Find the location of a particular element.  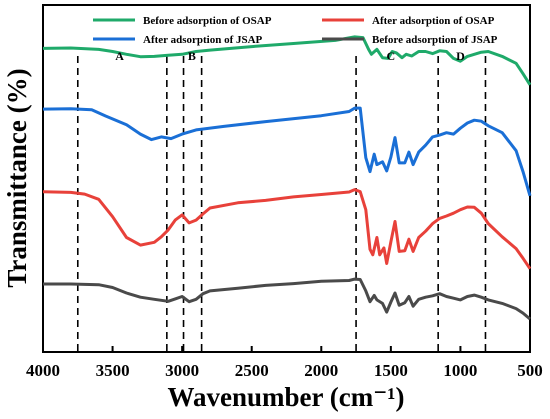

region-labels: A B C D is located at coordinates (290, 56).